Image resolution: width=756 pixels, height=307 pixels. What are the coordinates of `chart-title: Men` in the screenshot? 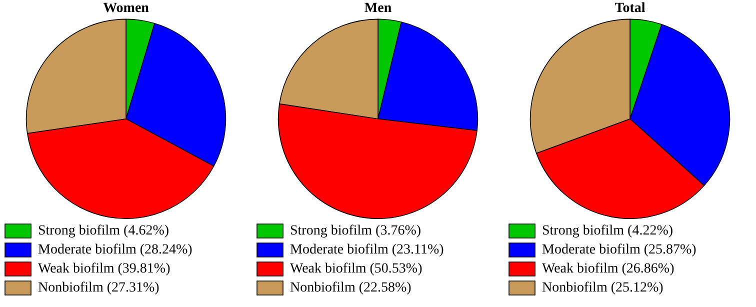 It's located at (378, 8).